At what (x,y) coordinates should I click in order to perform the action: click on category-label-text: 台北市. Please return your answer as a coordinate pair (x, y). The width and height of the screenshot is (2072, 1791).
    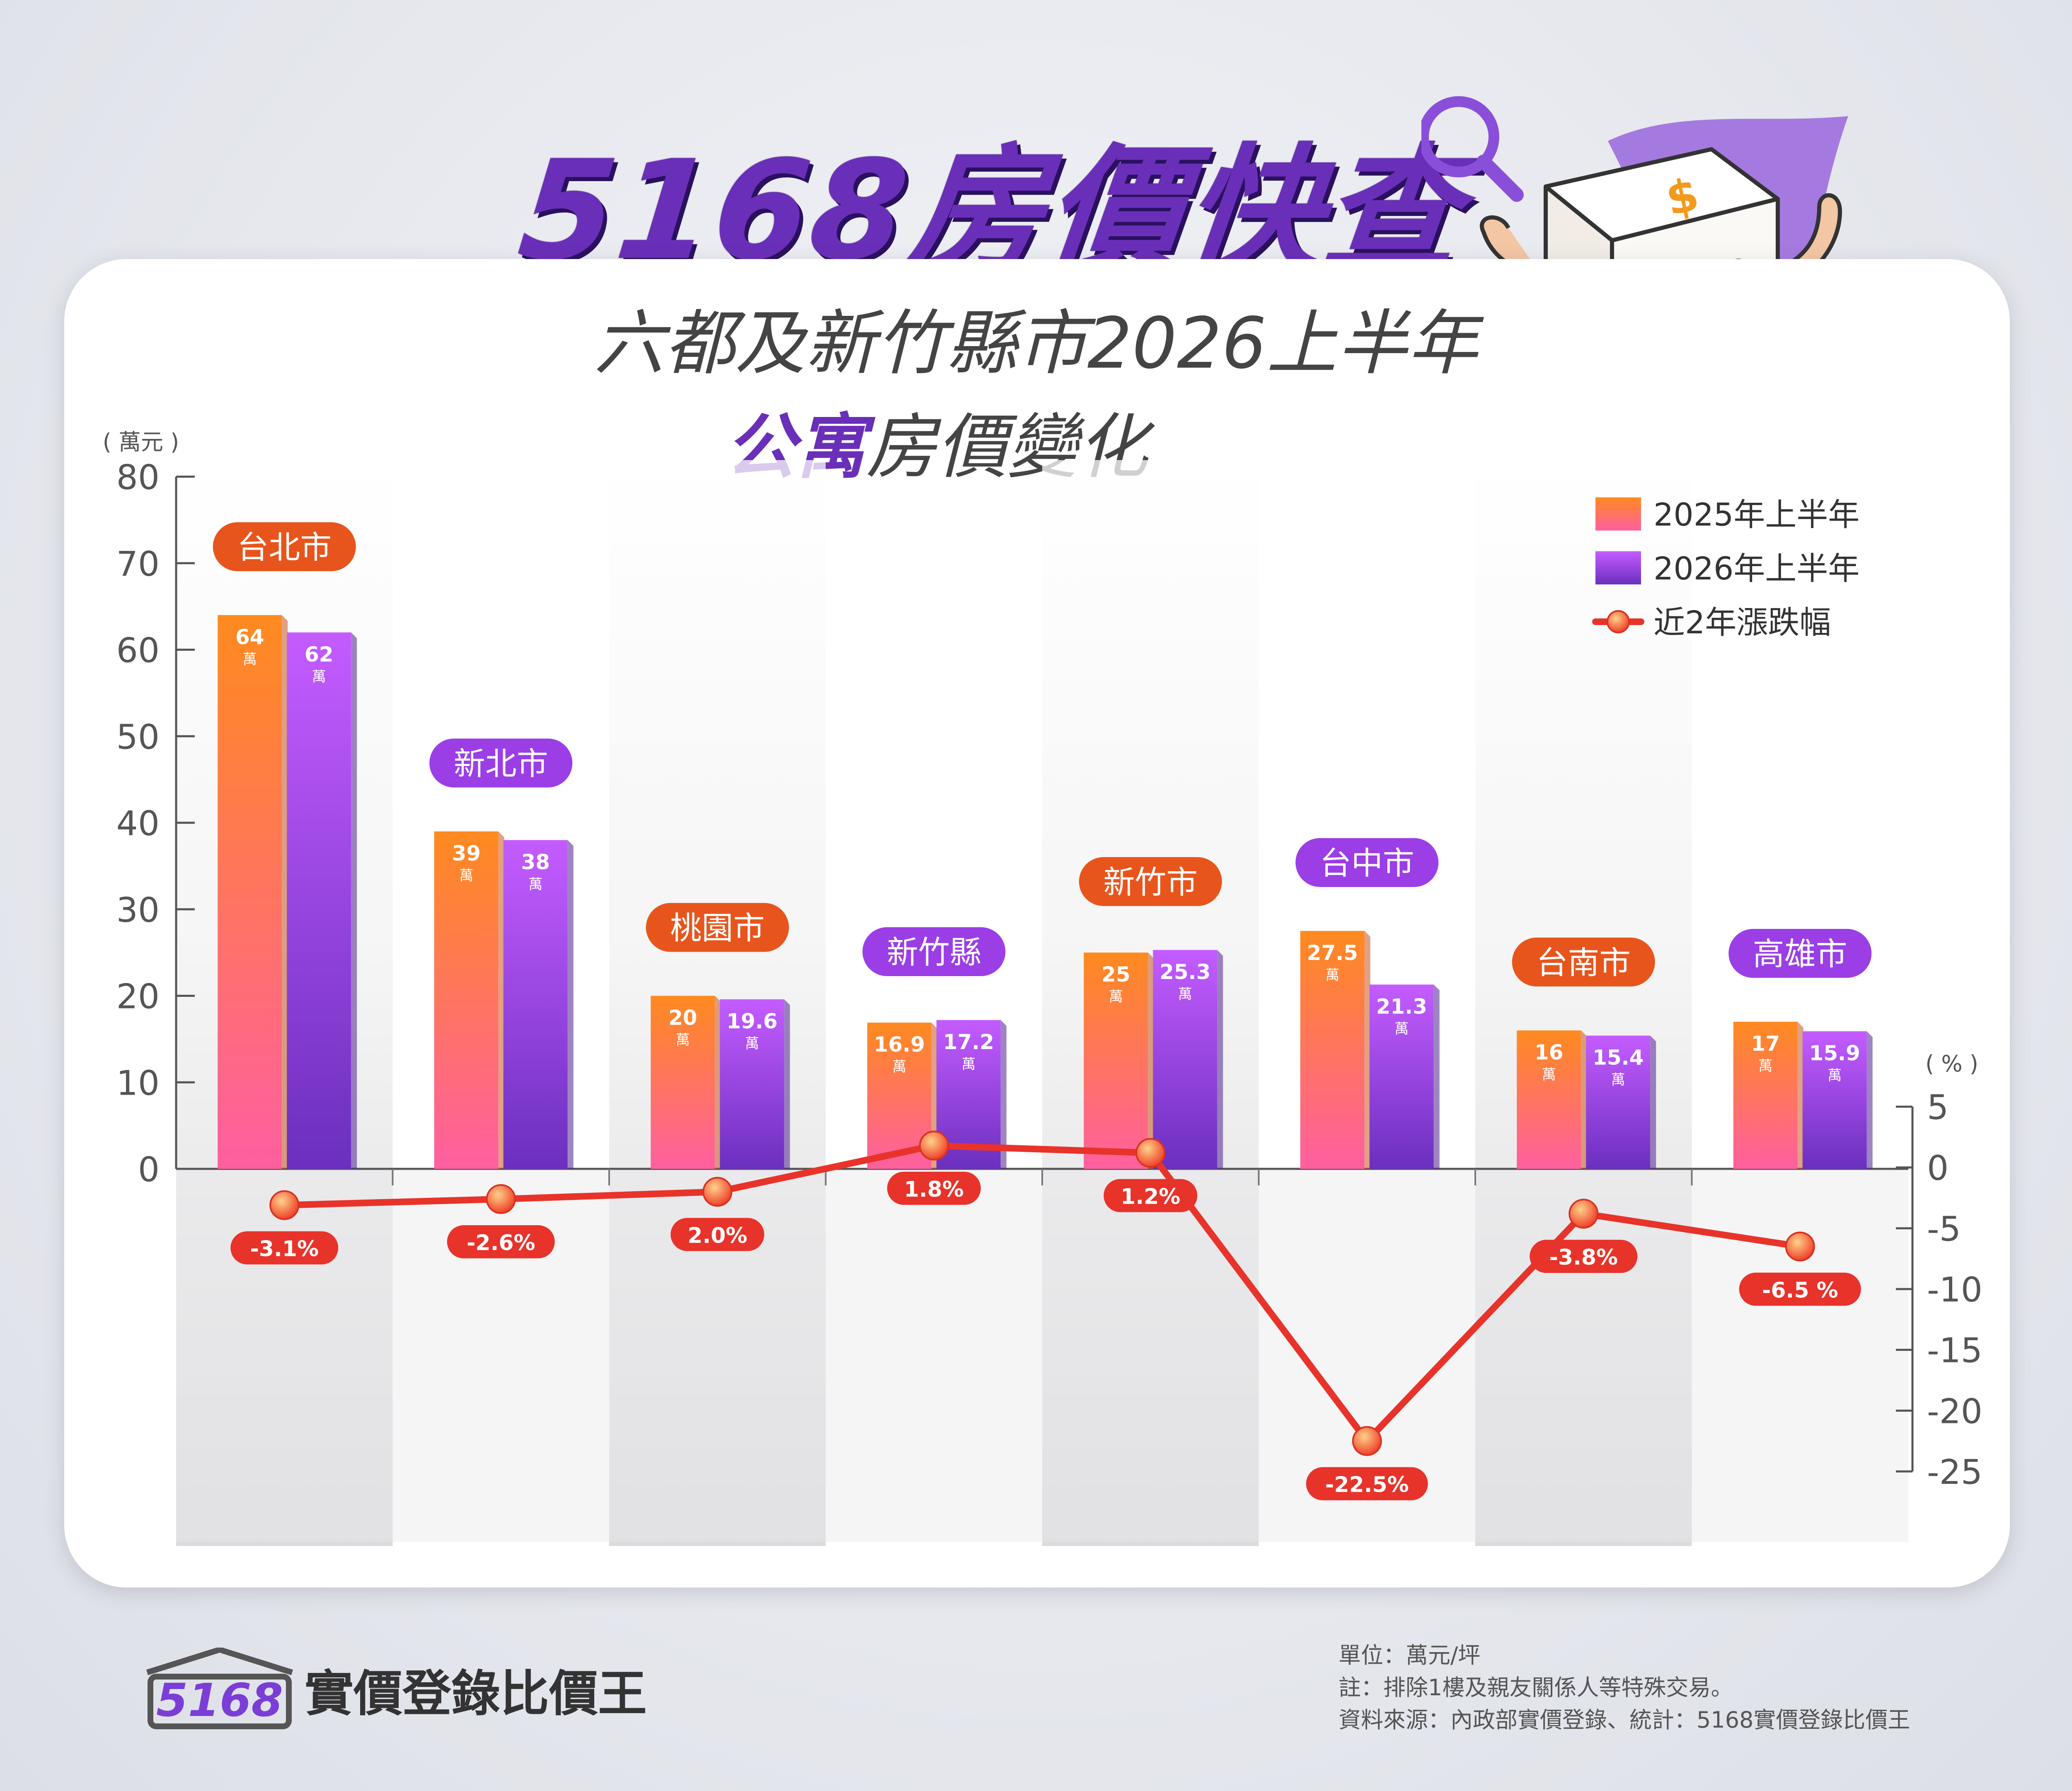
    Looking at the image, I should click on (284, 547).